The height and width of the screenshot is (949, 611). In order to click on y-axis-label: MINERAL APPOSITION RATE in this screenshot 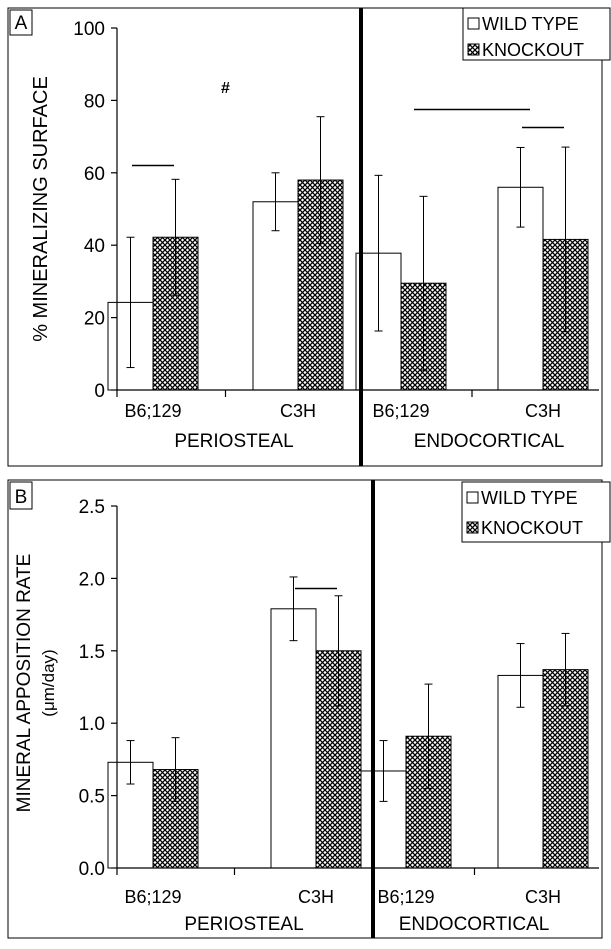, I will do `click(24, 683)`.